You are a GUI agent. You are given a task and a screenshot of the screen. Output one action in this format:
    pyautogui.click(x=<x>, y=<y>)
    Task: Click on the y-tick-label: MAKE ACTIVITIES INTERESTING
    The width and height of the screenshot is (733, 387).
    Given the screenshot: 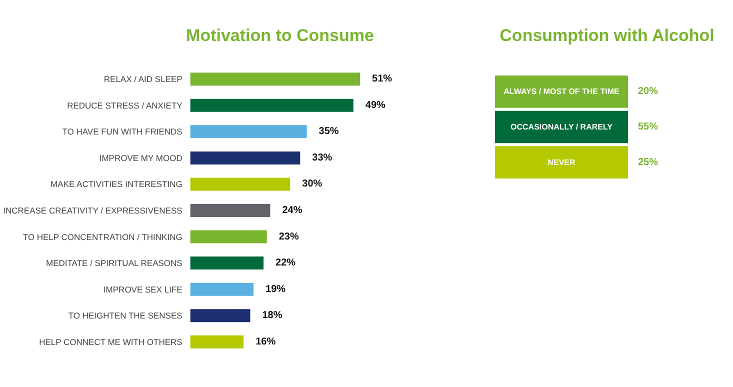 What is the action you would take?
    pyautogui.click(x=116, y=184)
    